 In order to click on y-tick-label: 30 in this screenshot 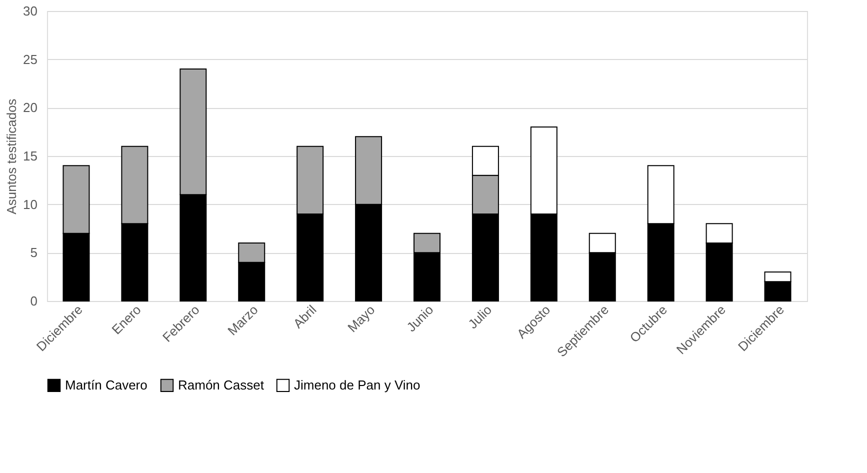, I will do `click(30, 11)`.